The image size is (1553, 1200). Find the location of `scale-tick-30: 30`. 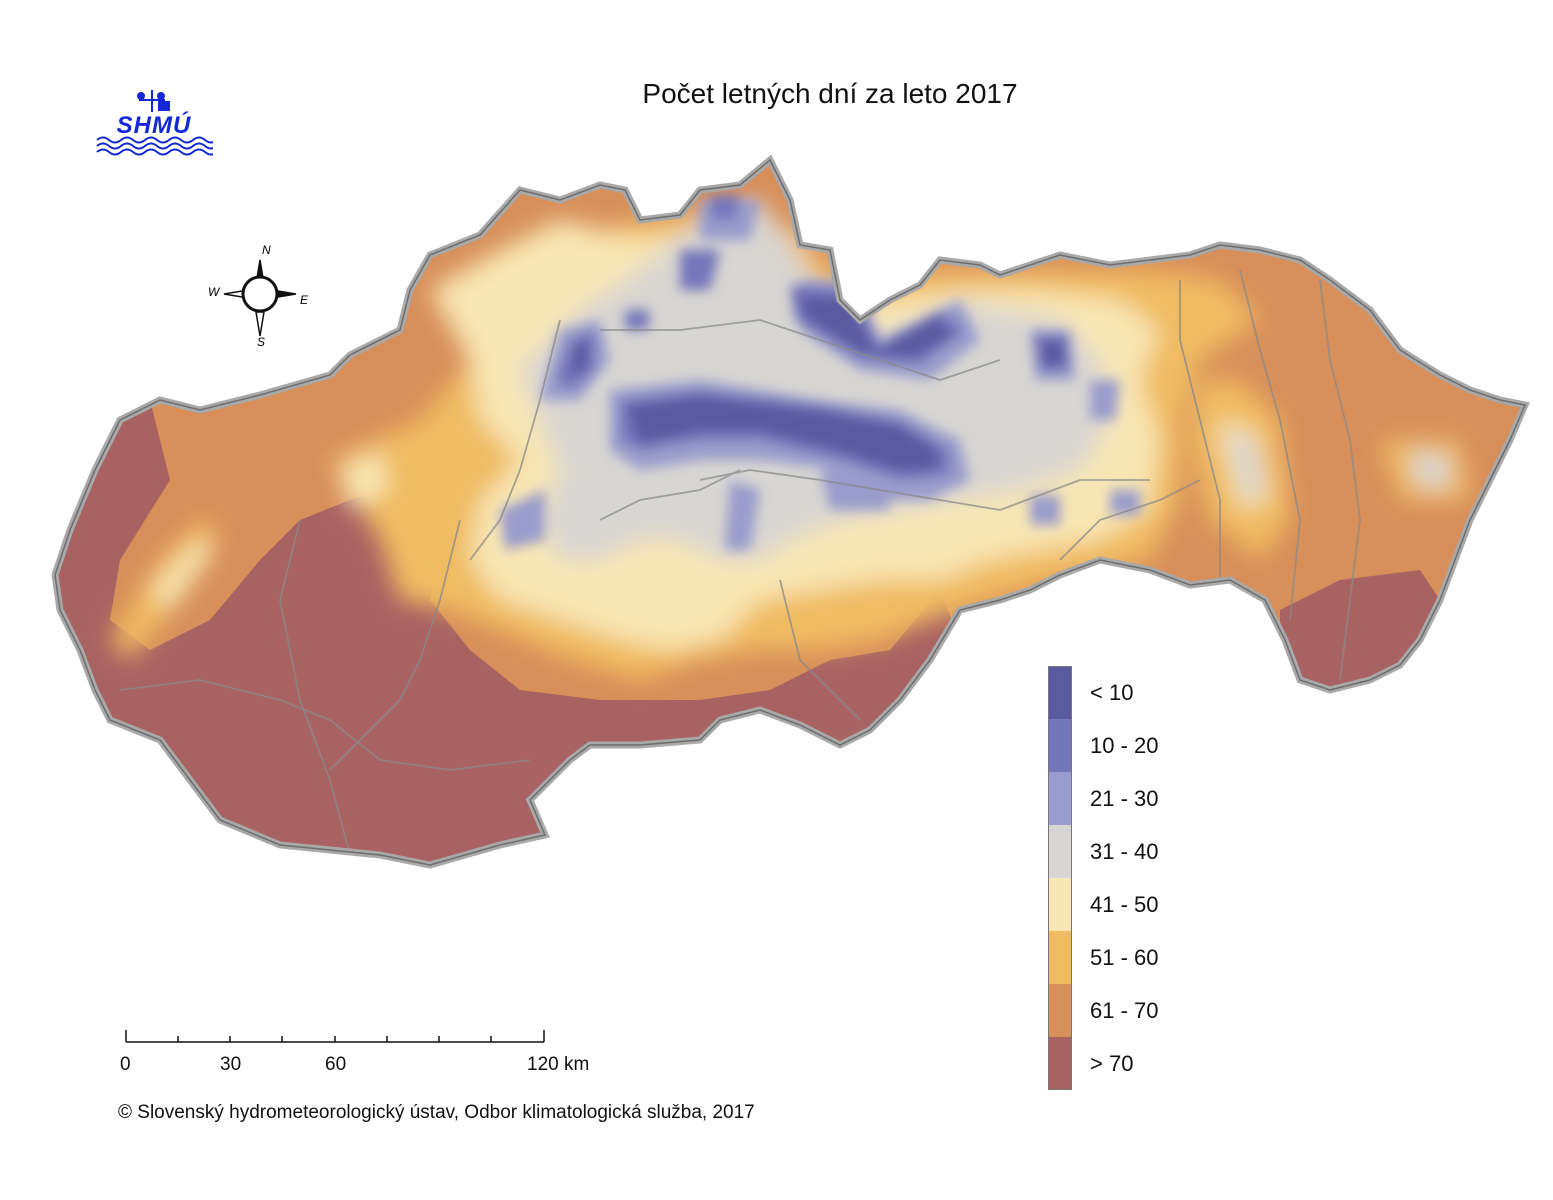

scale-tick-30: 30 is located at coordinates (231, 1064).